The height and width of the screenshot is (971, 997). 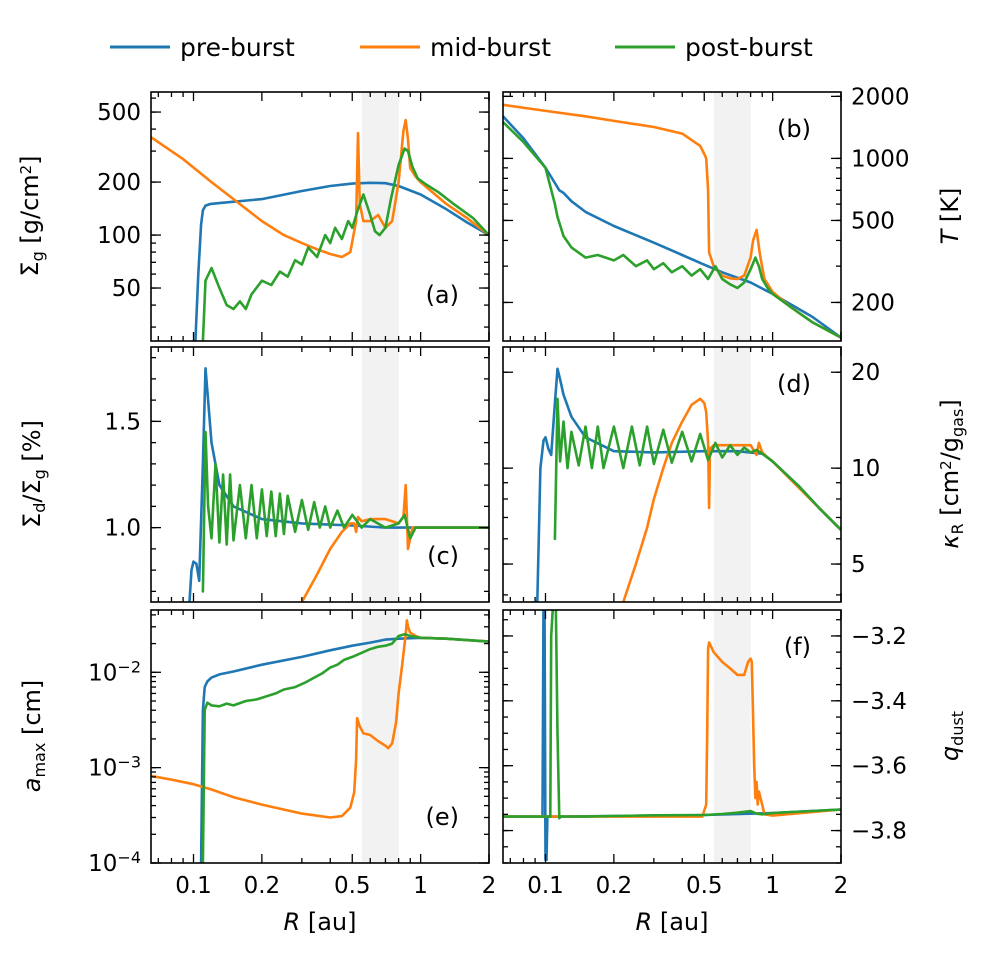 I want to click on line-post-burst-d, so click(x=697, y=469).